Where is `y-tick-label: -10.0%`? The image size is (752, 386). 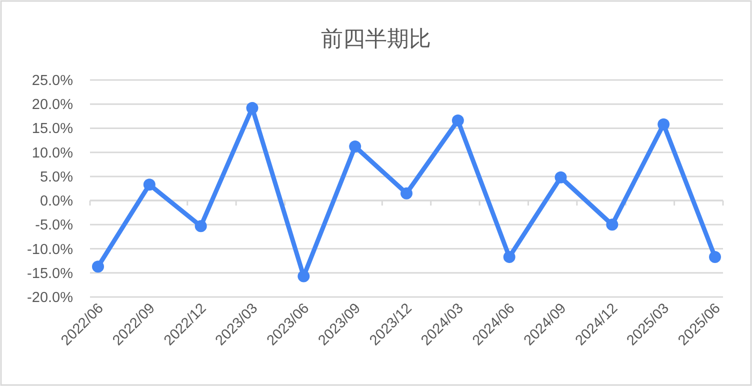 y-tick-label: -10.0% is located at coordinates (50, 250).